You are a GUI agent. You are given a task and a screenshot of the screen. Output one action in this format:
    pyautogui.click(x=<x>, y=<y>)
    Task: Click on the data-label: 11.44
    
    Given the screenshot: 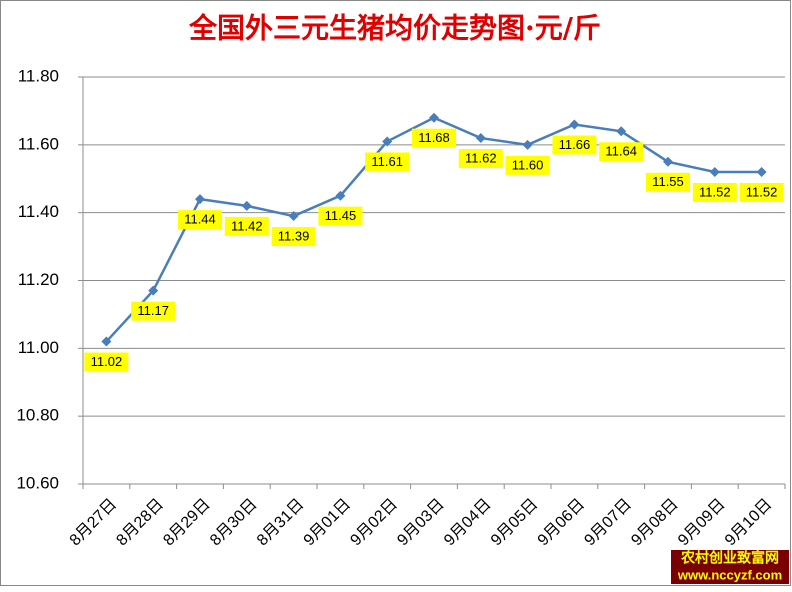 What is the action you would take?
    pyautogui.click(x=200, y=219)
    